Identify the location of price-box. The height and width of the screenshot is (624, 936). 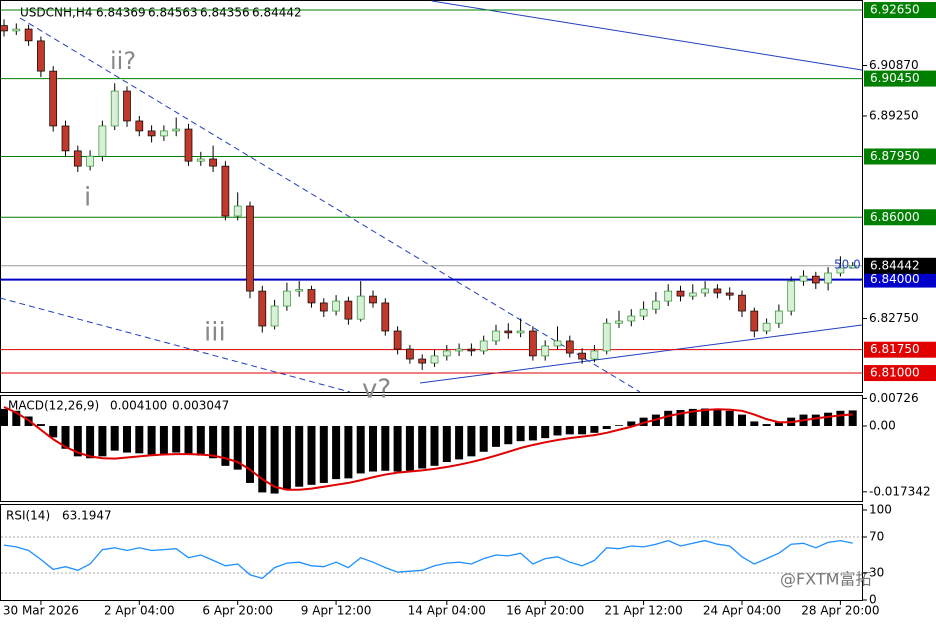
(900, 265).